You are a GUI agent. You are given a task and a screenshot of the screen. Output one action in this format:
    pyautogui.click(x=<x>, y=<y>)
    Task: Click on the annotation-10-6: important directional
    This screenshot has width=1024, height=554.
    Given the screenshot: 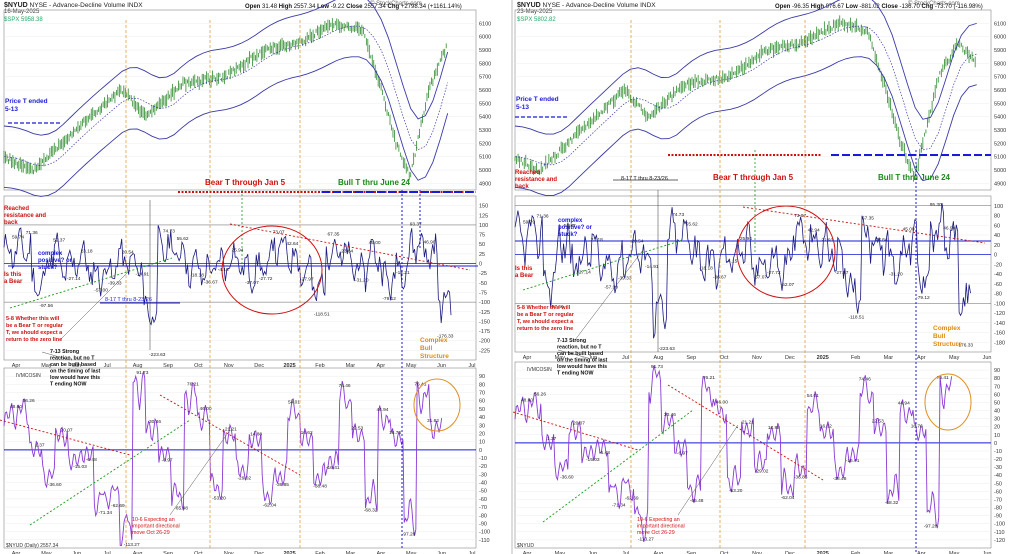 What is the action you would take?
    pyautogui.click(x=156, y=527)
    